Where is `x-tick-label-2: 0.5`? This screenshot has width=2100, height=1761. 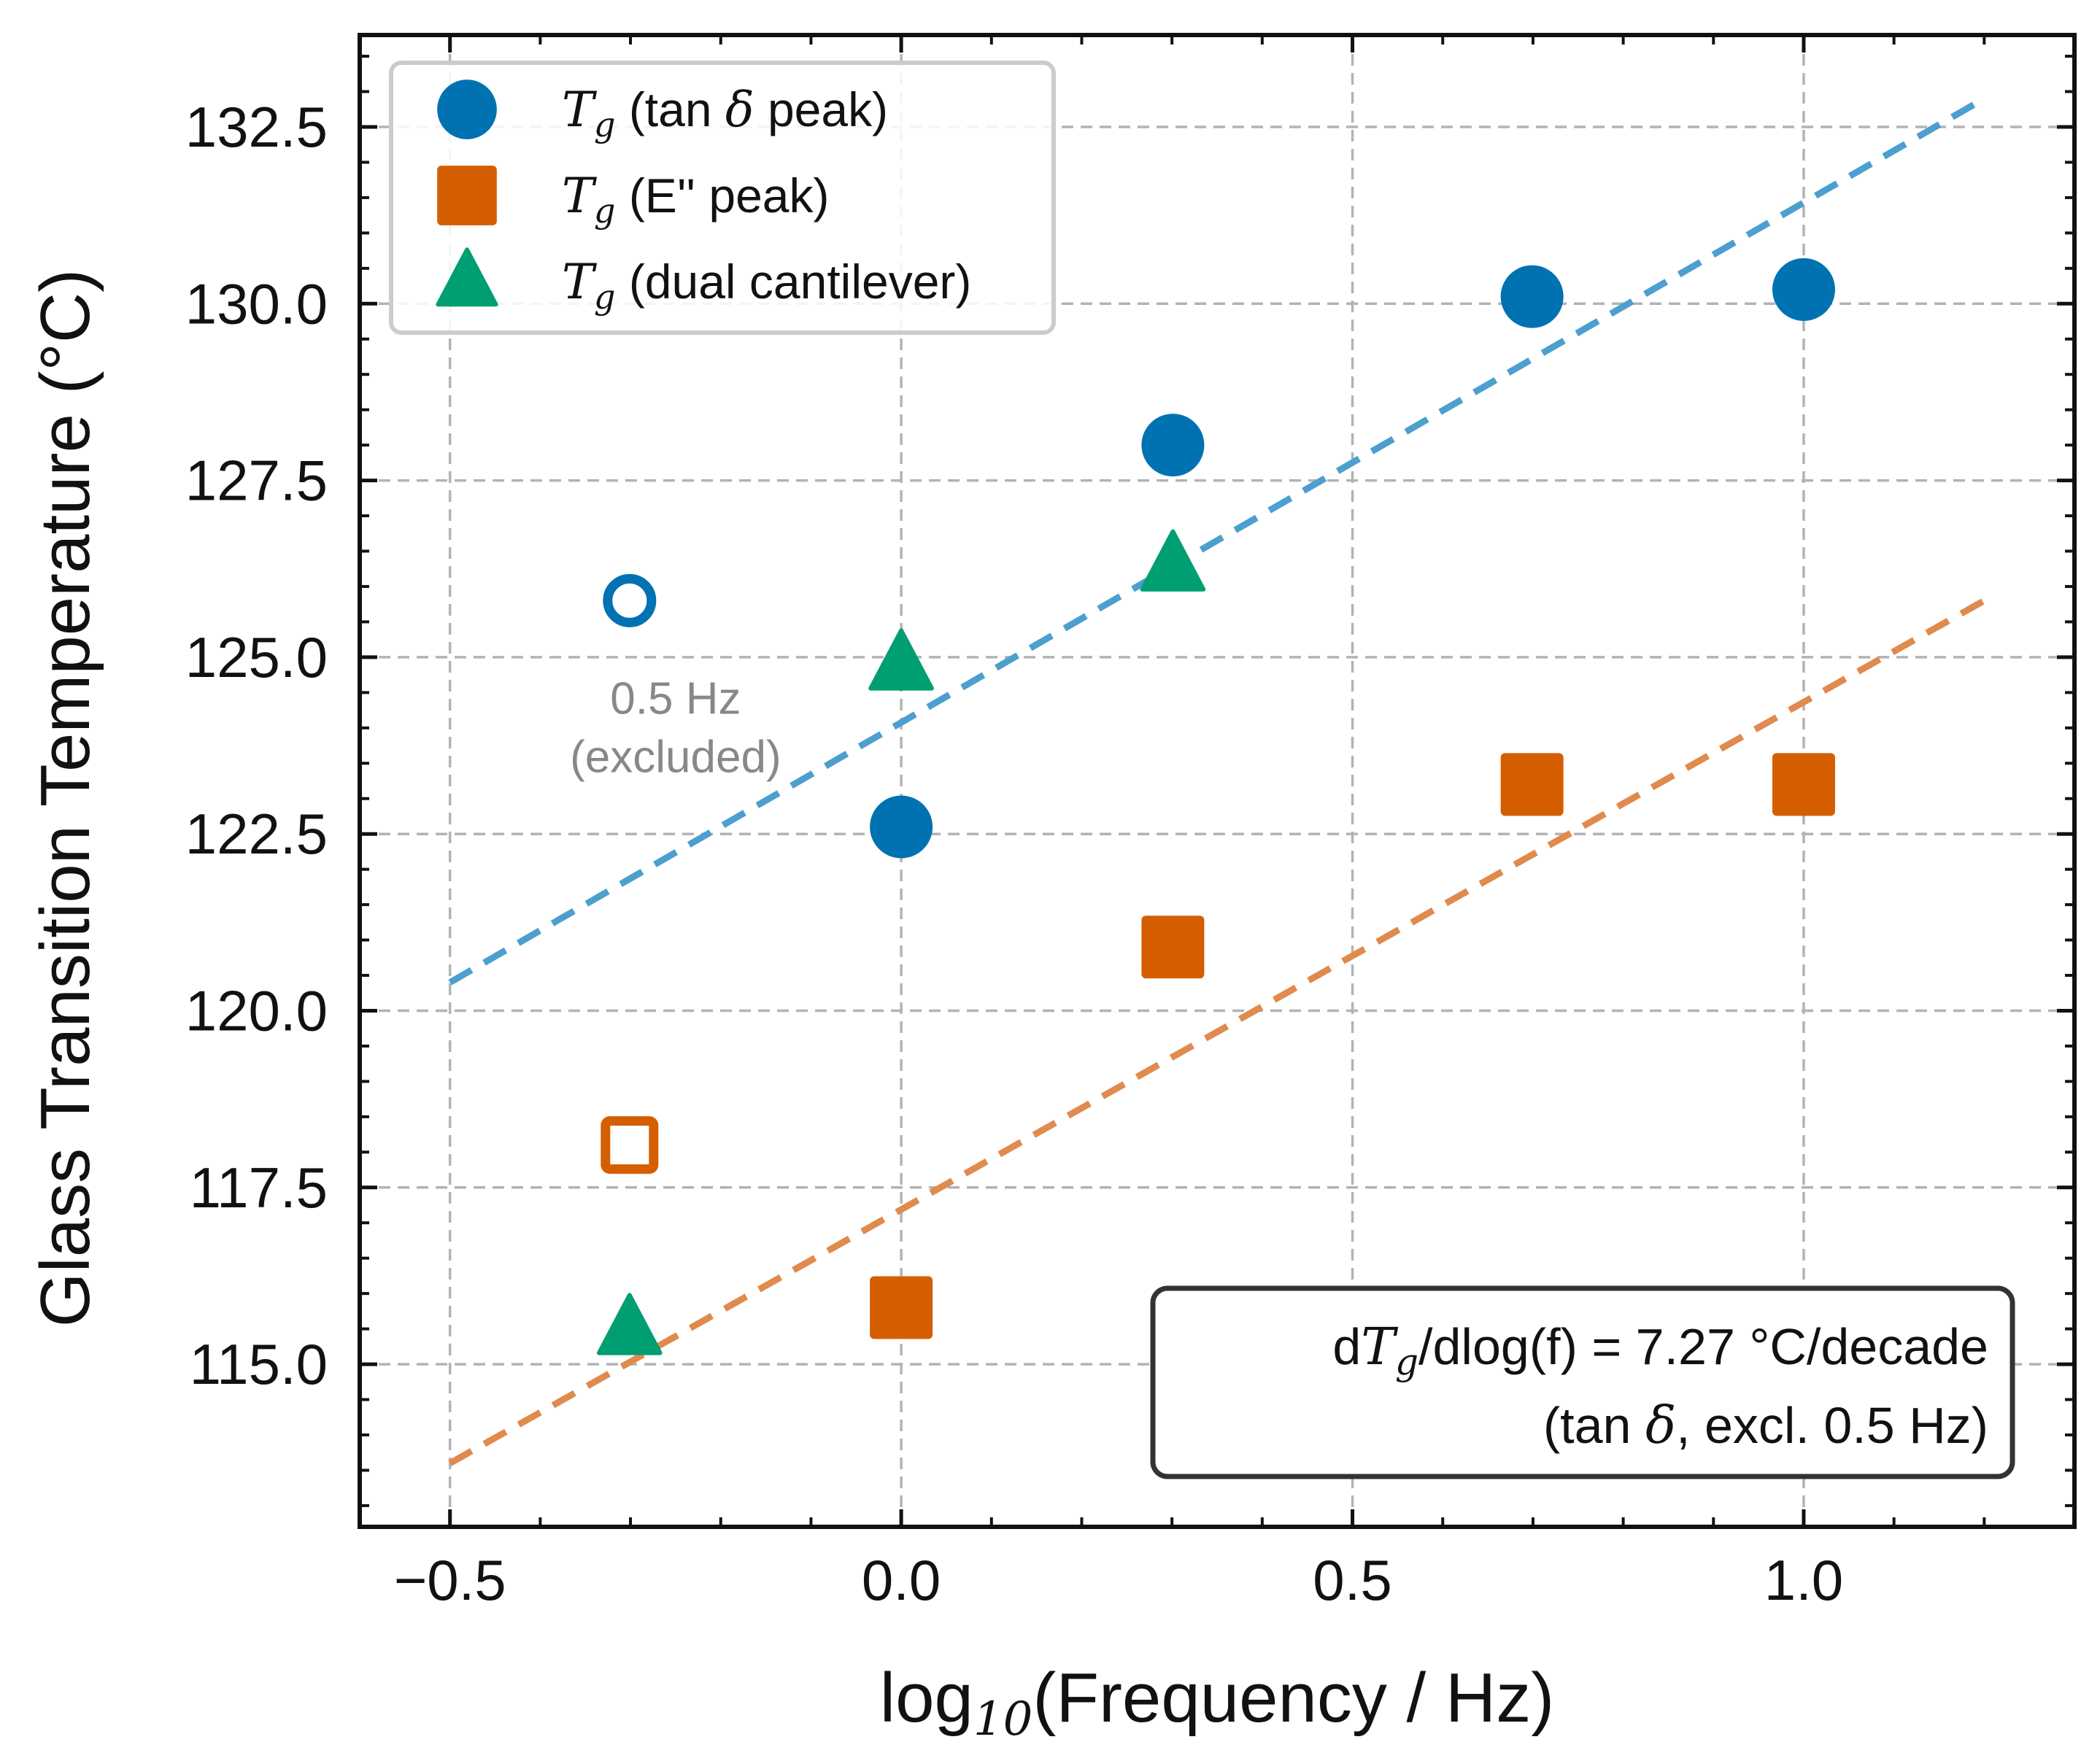 x-tick-label-2: 0.5 is located at coordinates (1352, 1580).